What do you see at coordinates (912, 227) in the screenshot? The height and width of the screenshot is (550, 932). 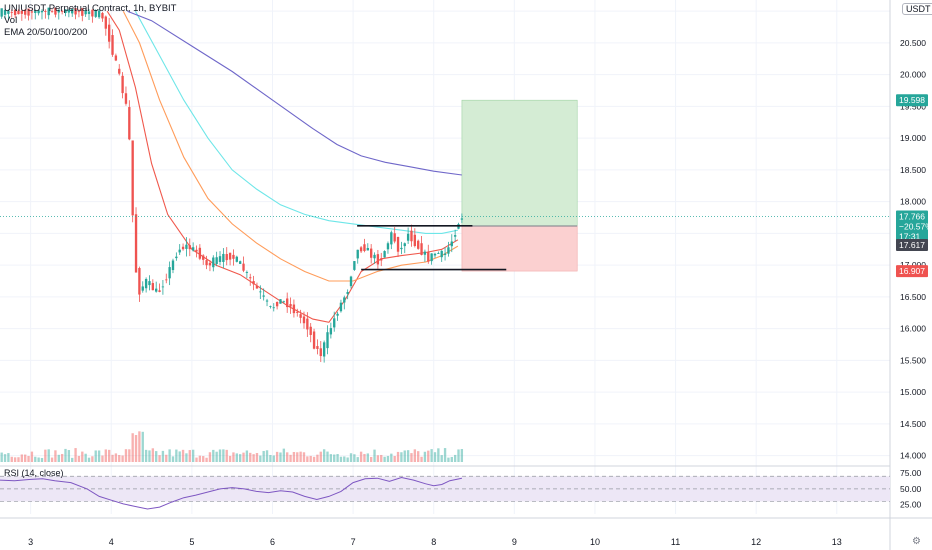 I see `current-price-tag-bg` at bounding box center [912, 227].